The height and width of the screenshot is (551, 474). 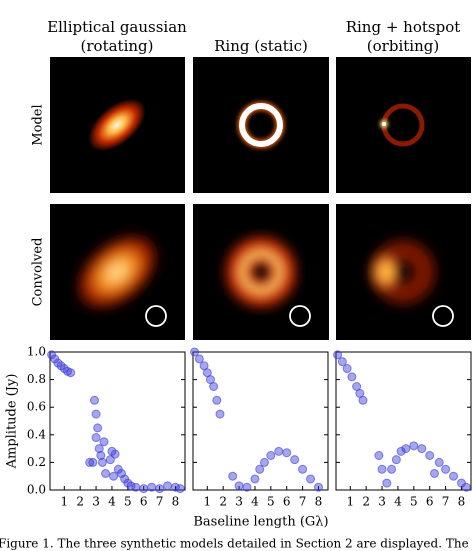 I want to click on y-tick-label: 0.2, so click(x=36, y=462).